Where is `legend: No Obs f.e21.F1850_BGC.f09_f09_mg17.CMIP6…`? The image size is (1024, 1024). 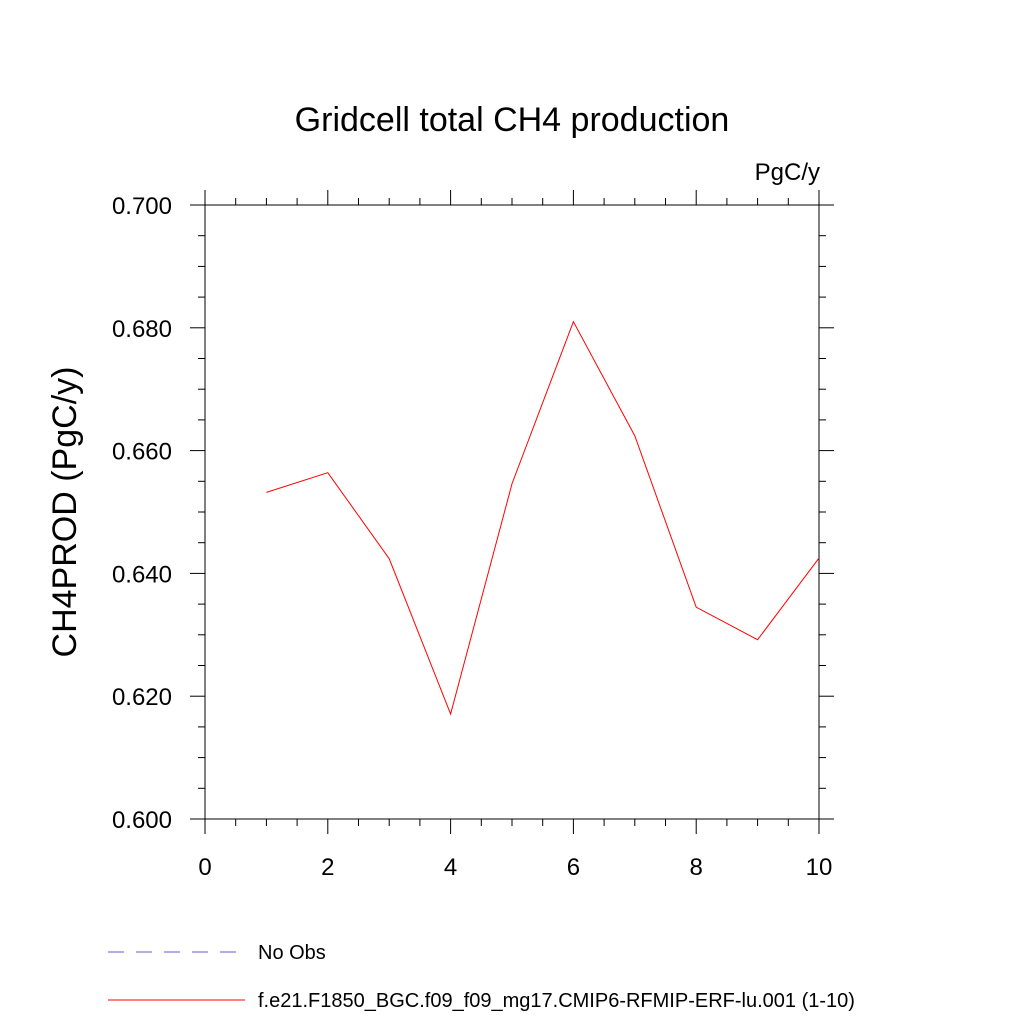 legend: No Obs f.e21.F1850_BGC.f09_f09_mg17.CMIP6… is located at coordinates (481, 977).